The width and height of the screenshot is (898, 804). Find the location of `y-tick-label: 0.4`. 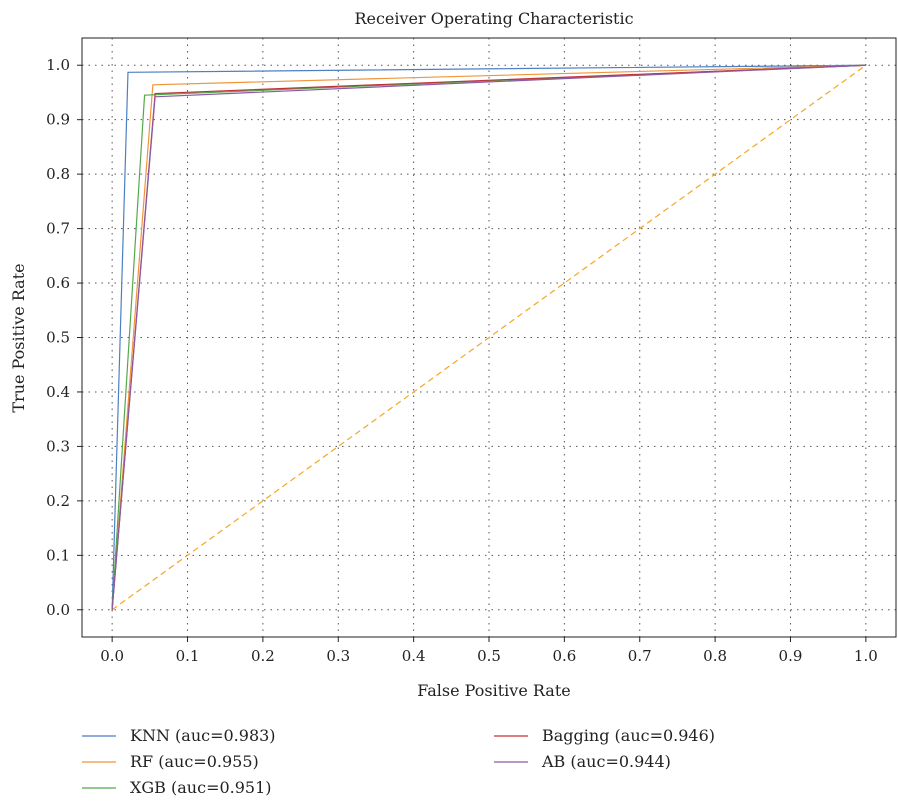

y-tick-label: 0.4 is located at coordinates (58, 392).